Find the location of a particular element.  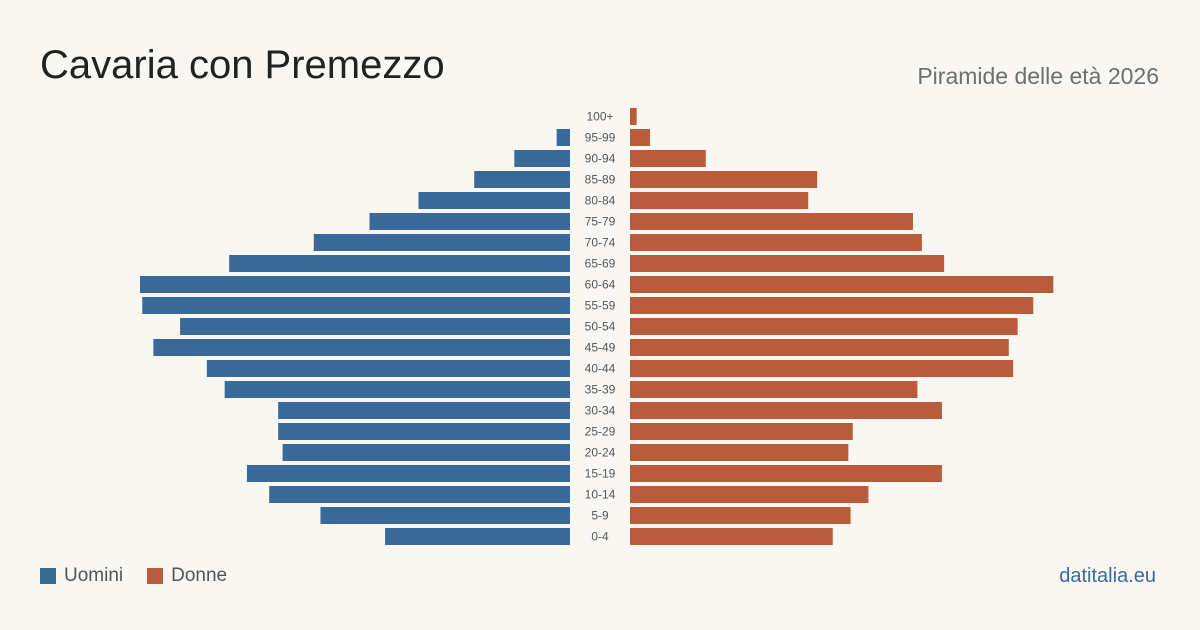

chart-subtitle: Piramide delle età 2026 is located at coordinates (1038, 76).